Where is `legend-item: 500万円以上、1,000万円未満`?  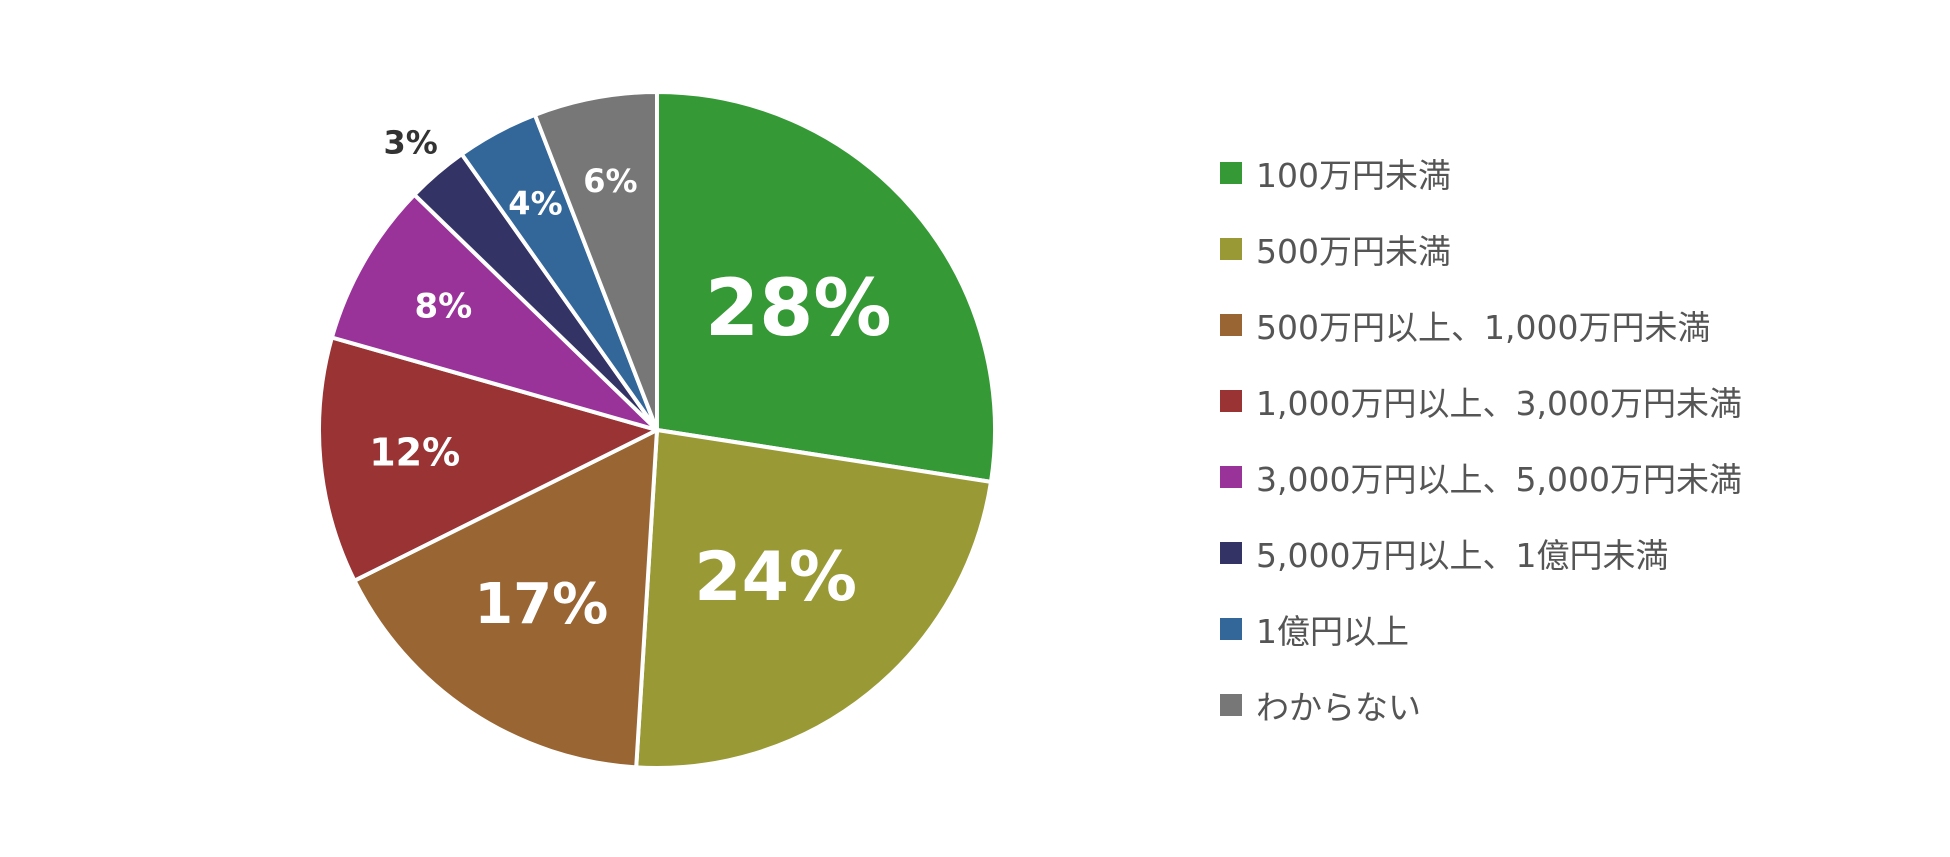
legend-item: 500万円以上、1,000万円未満 is located at coordinates (1481, 325).